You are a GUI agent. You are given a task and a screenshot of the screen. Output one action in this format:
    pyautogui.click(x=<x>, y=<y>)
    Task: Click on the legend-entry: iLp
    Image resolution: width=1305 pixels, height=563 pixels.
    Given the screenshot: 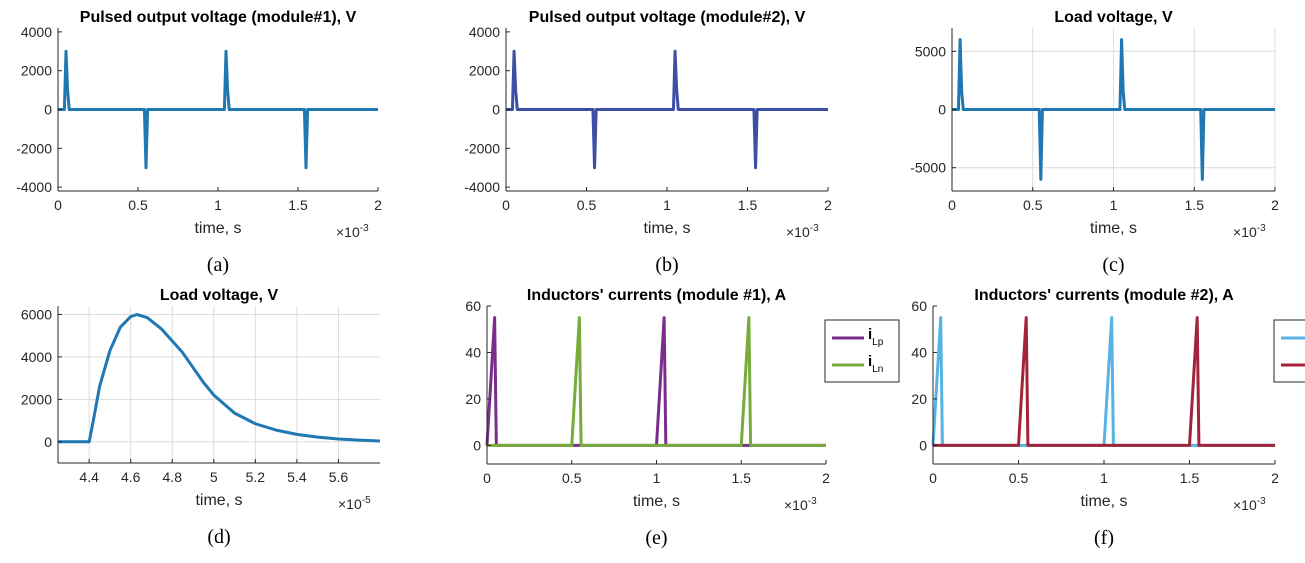 What is the action you would take?
    pyautogui.click(x=876, y=337)
    